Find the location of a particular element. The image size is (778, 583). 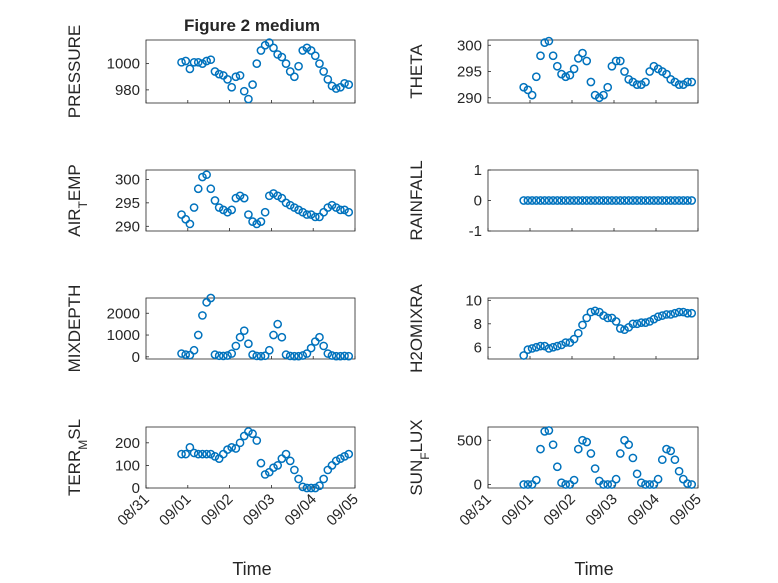

subplot-row3-right: 6 8 10 H2OMIXRA is located at coordinates (553, 328).